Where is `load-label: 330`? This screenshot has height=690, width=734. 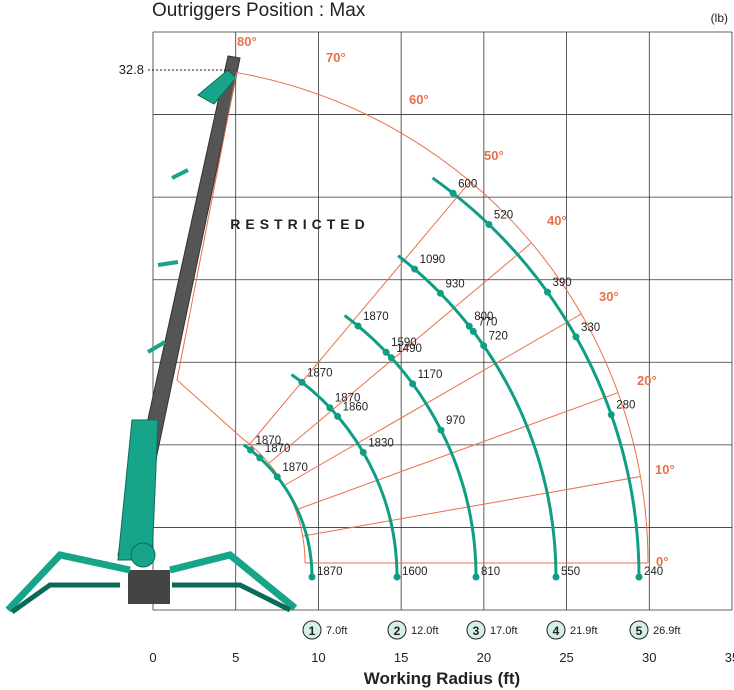
load-label: 330 is located at coordinates (590, 328).